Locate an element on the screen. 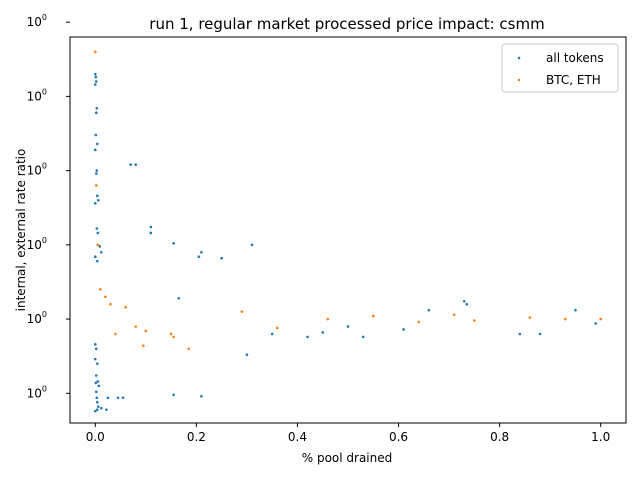  legend-box is located at coordinates (560, 68).